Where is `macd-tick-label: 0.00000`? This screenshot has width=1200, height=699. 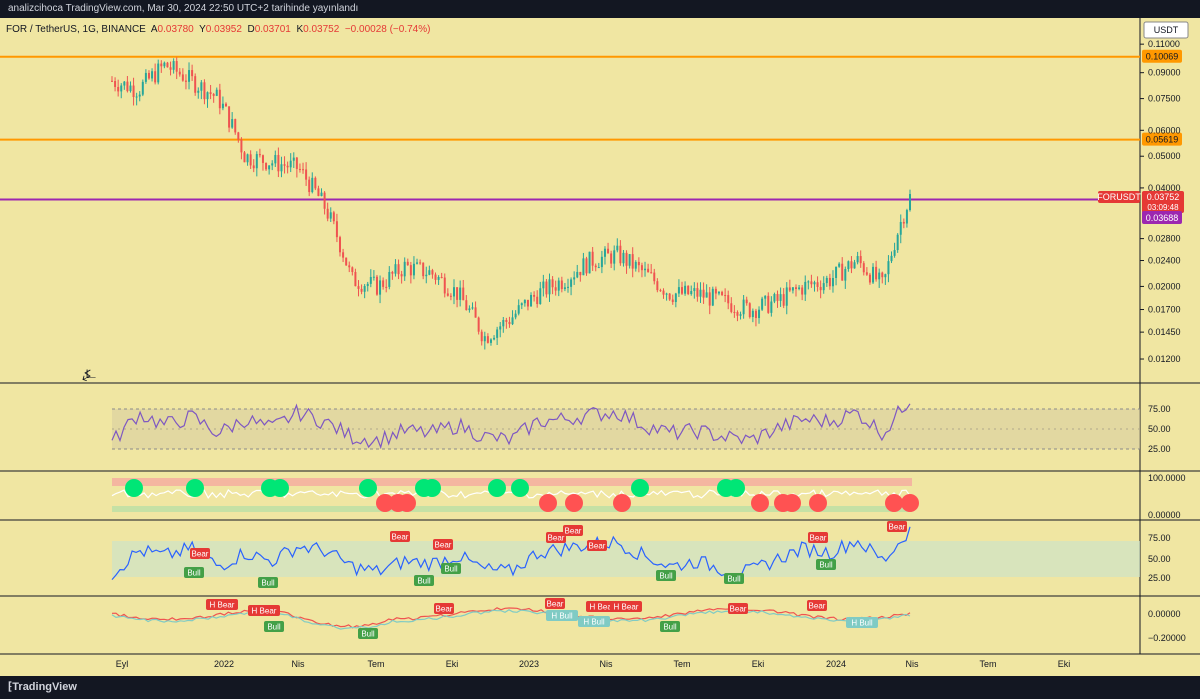
macd-tick-label: 0.00000 is located at coordinates (1164, 614).